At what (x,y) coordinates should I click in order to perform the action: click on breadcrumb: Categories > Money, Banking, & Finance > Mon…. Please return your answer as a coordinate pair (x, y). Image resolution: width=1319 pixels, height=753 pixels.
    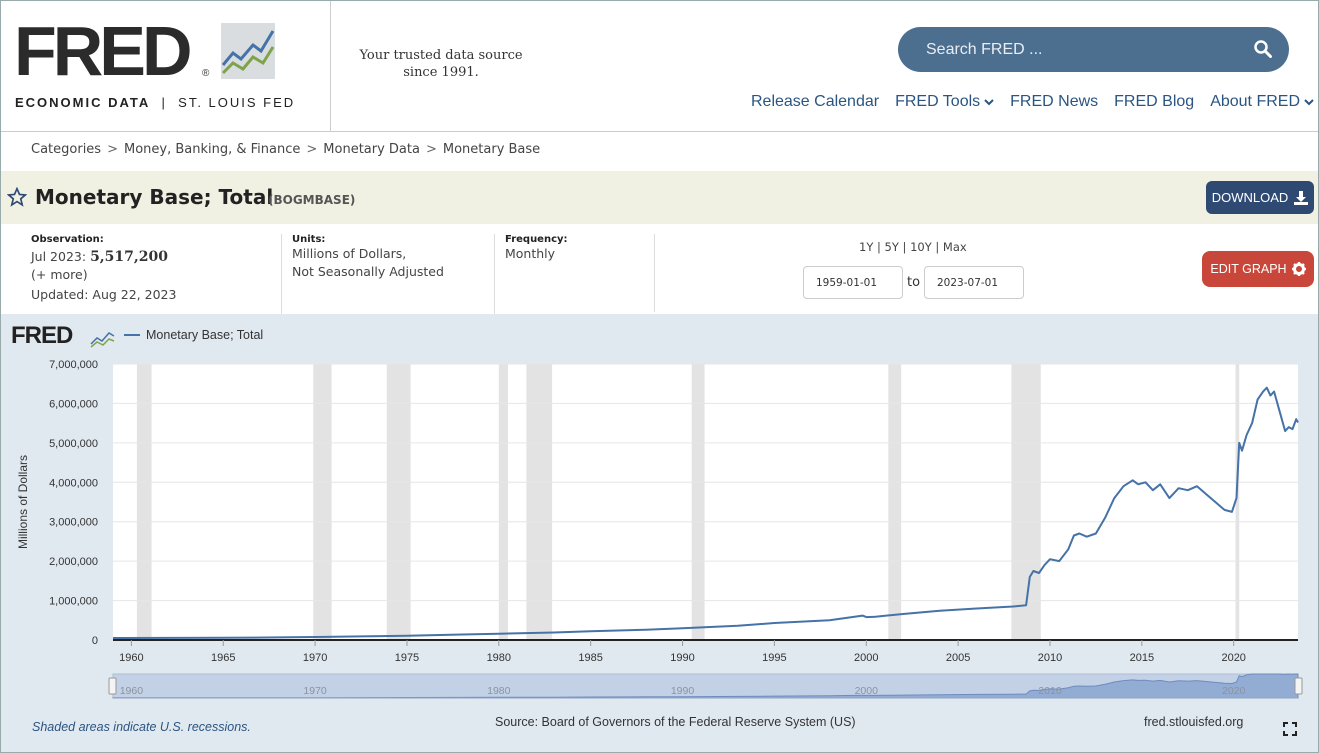
    Looking at the image, I should click on (285, 149).